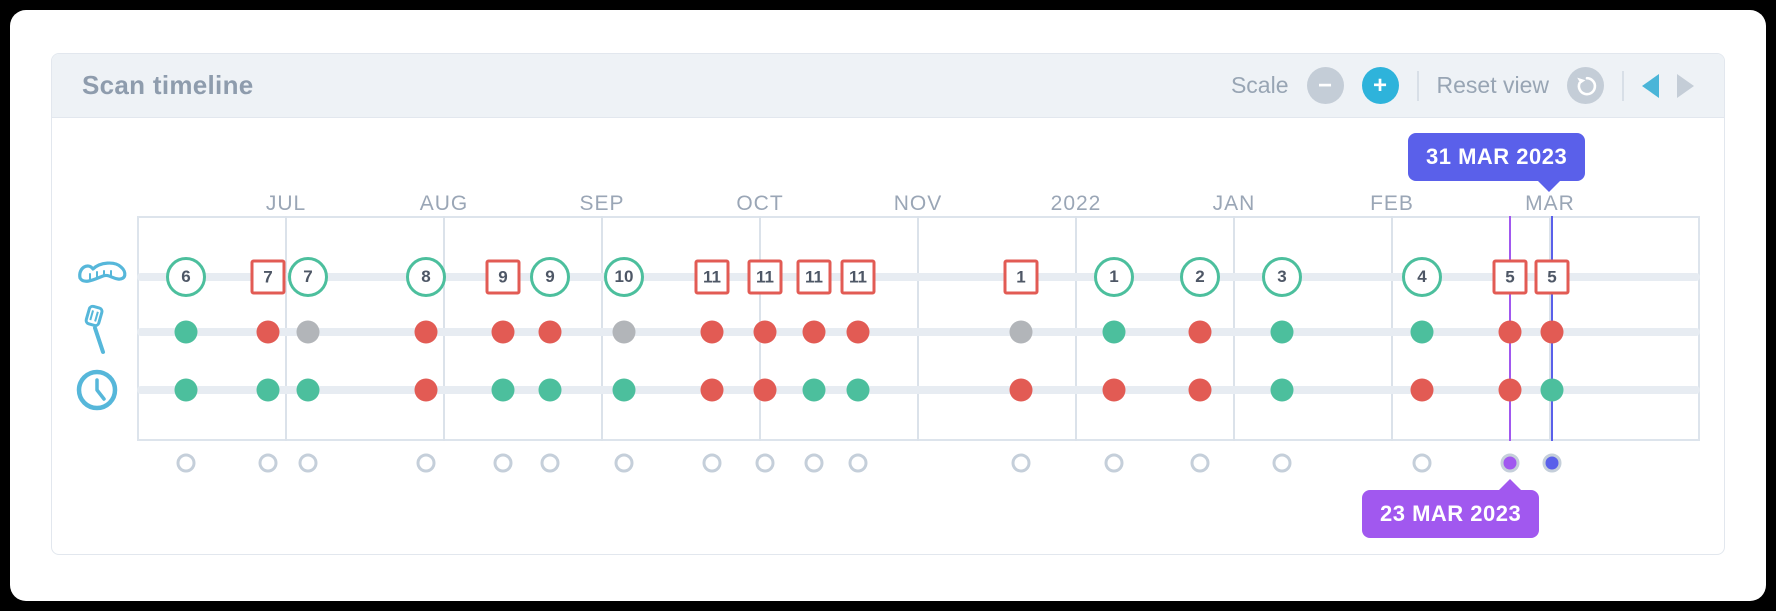 This screenshot has width=1776, height=611. I want to click on row-track-hygiene, so click(918, 332).